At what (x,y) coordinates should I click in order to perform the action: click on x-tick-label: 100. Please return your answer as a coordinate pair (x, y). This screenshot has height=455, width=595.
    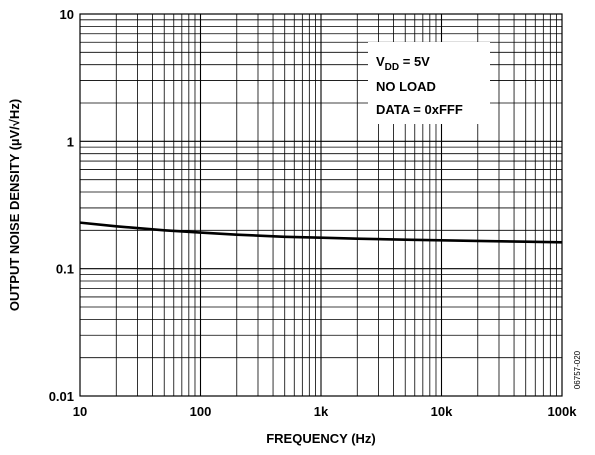
    Looking at the image, I should click on (201, 411).